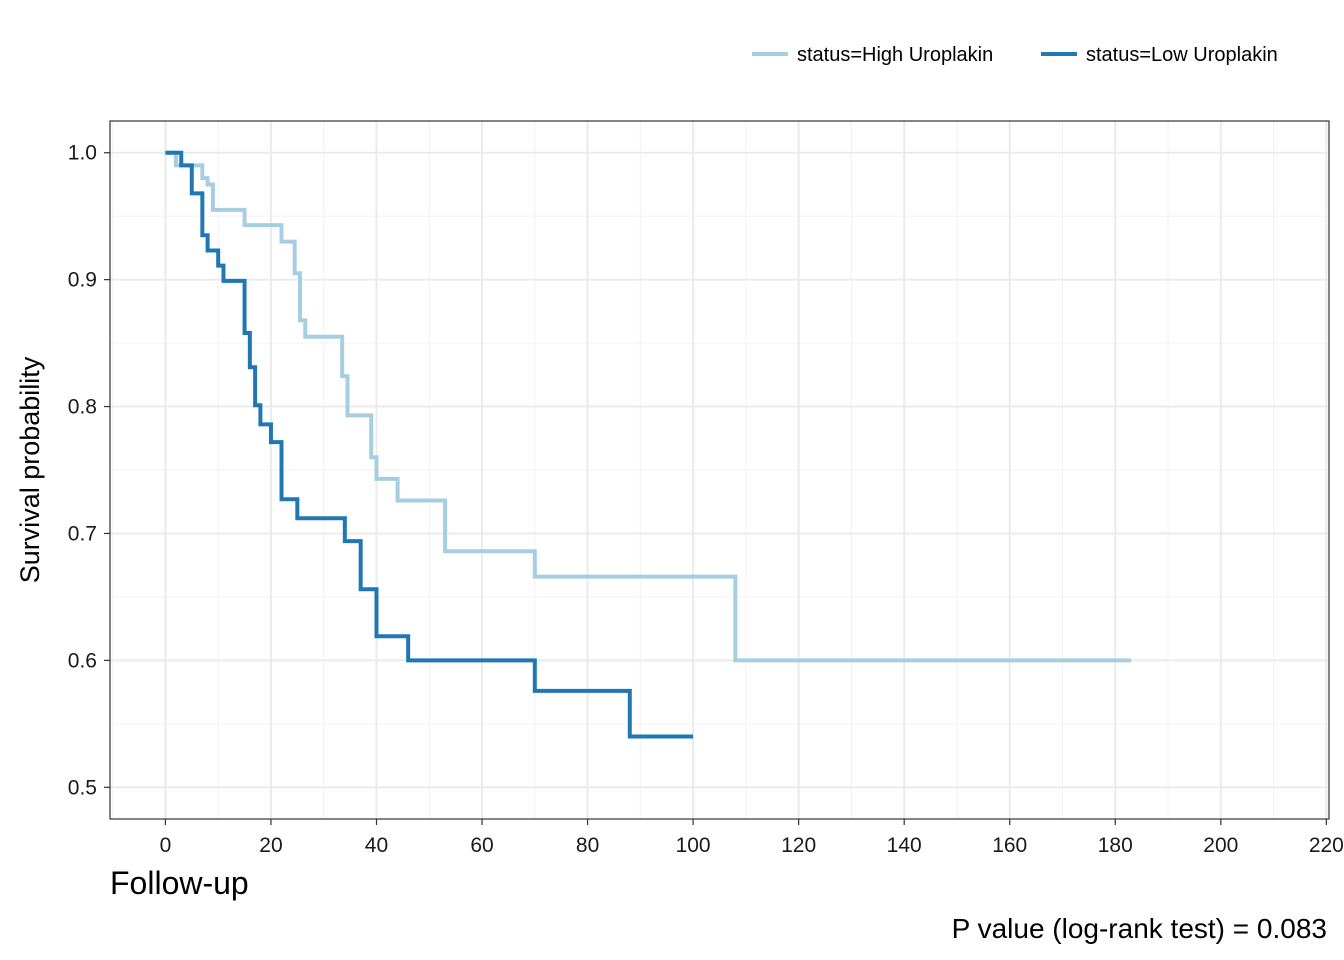 This screenshot has height=960, width=1344. I want to click on y-tick-label: 0.7, so click(82, 533).